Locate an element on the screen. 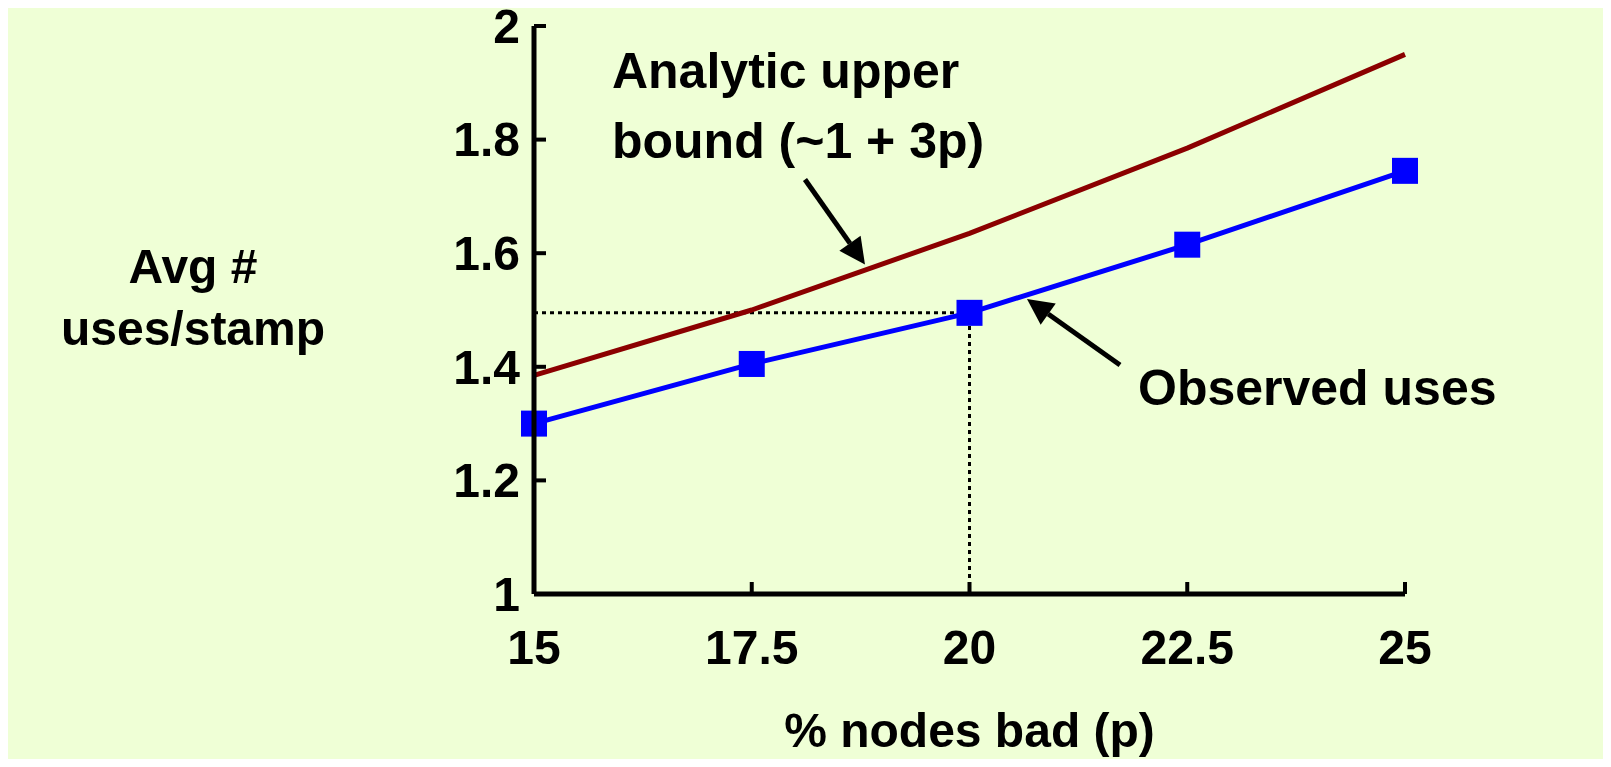 This screenshot has width=1611, height=767. y-tick-label: 1.2 is located at coordinates (486, 481).